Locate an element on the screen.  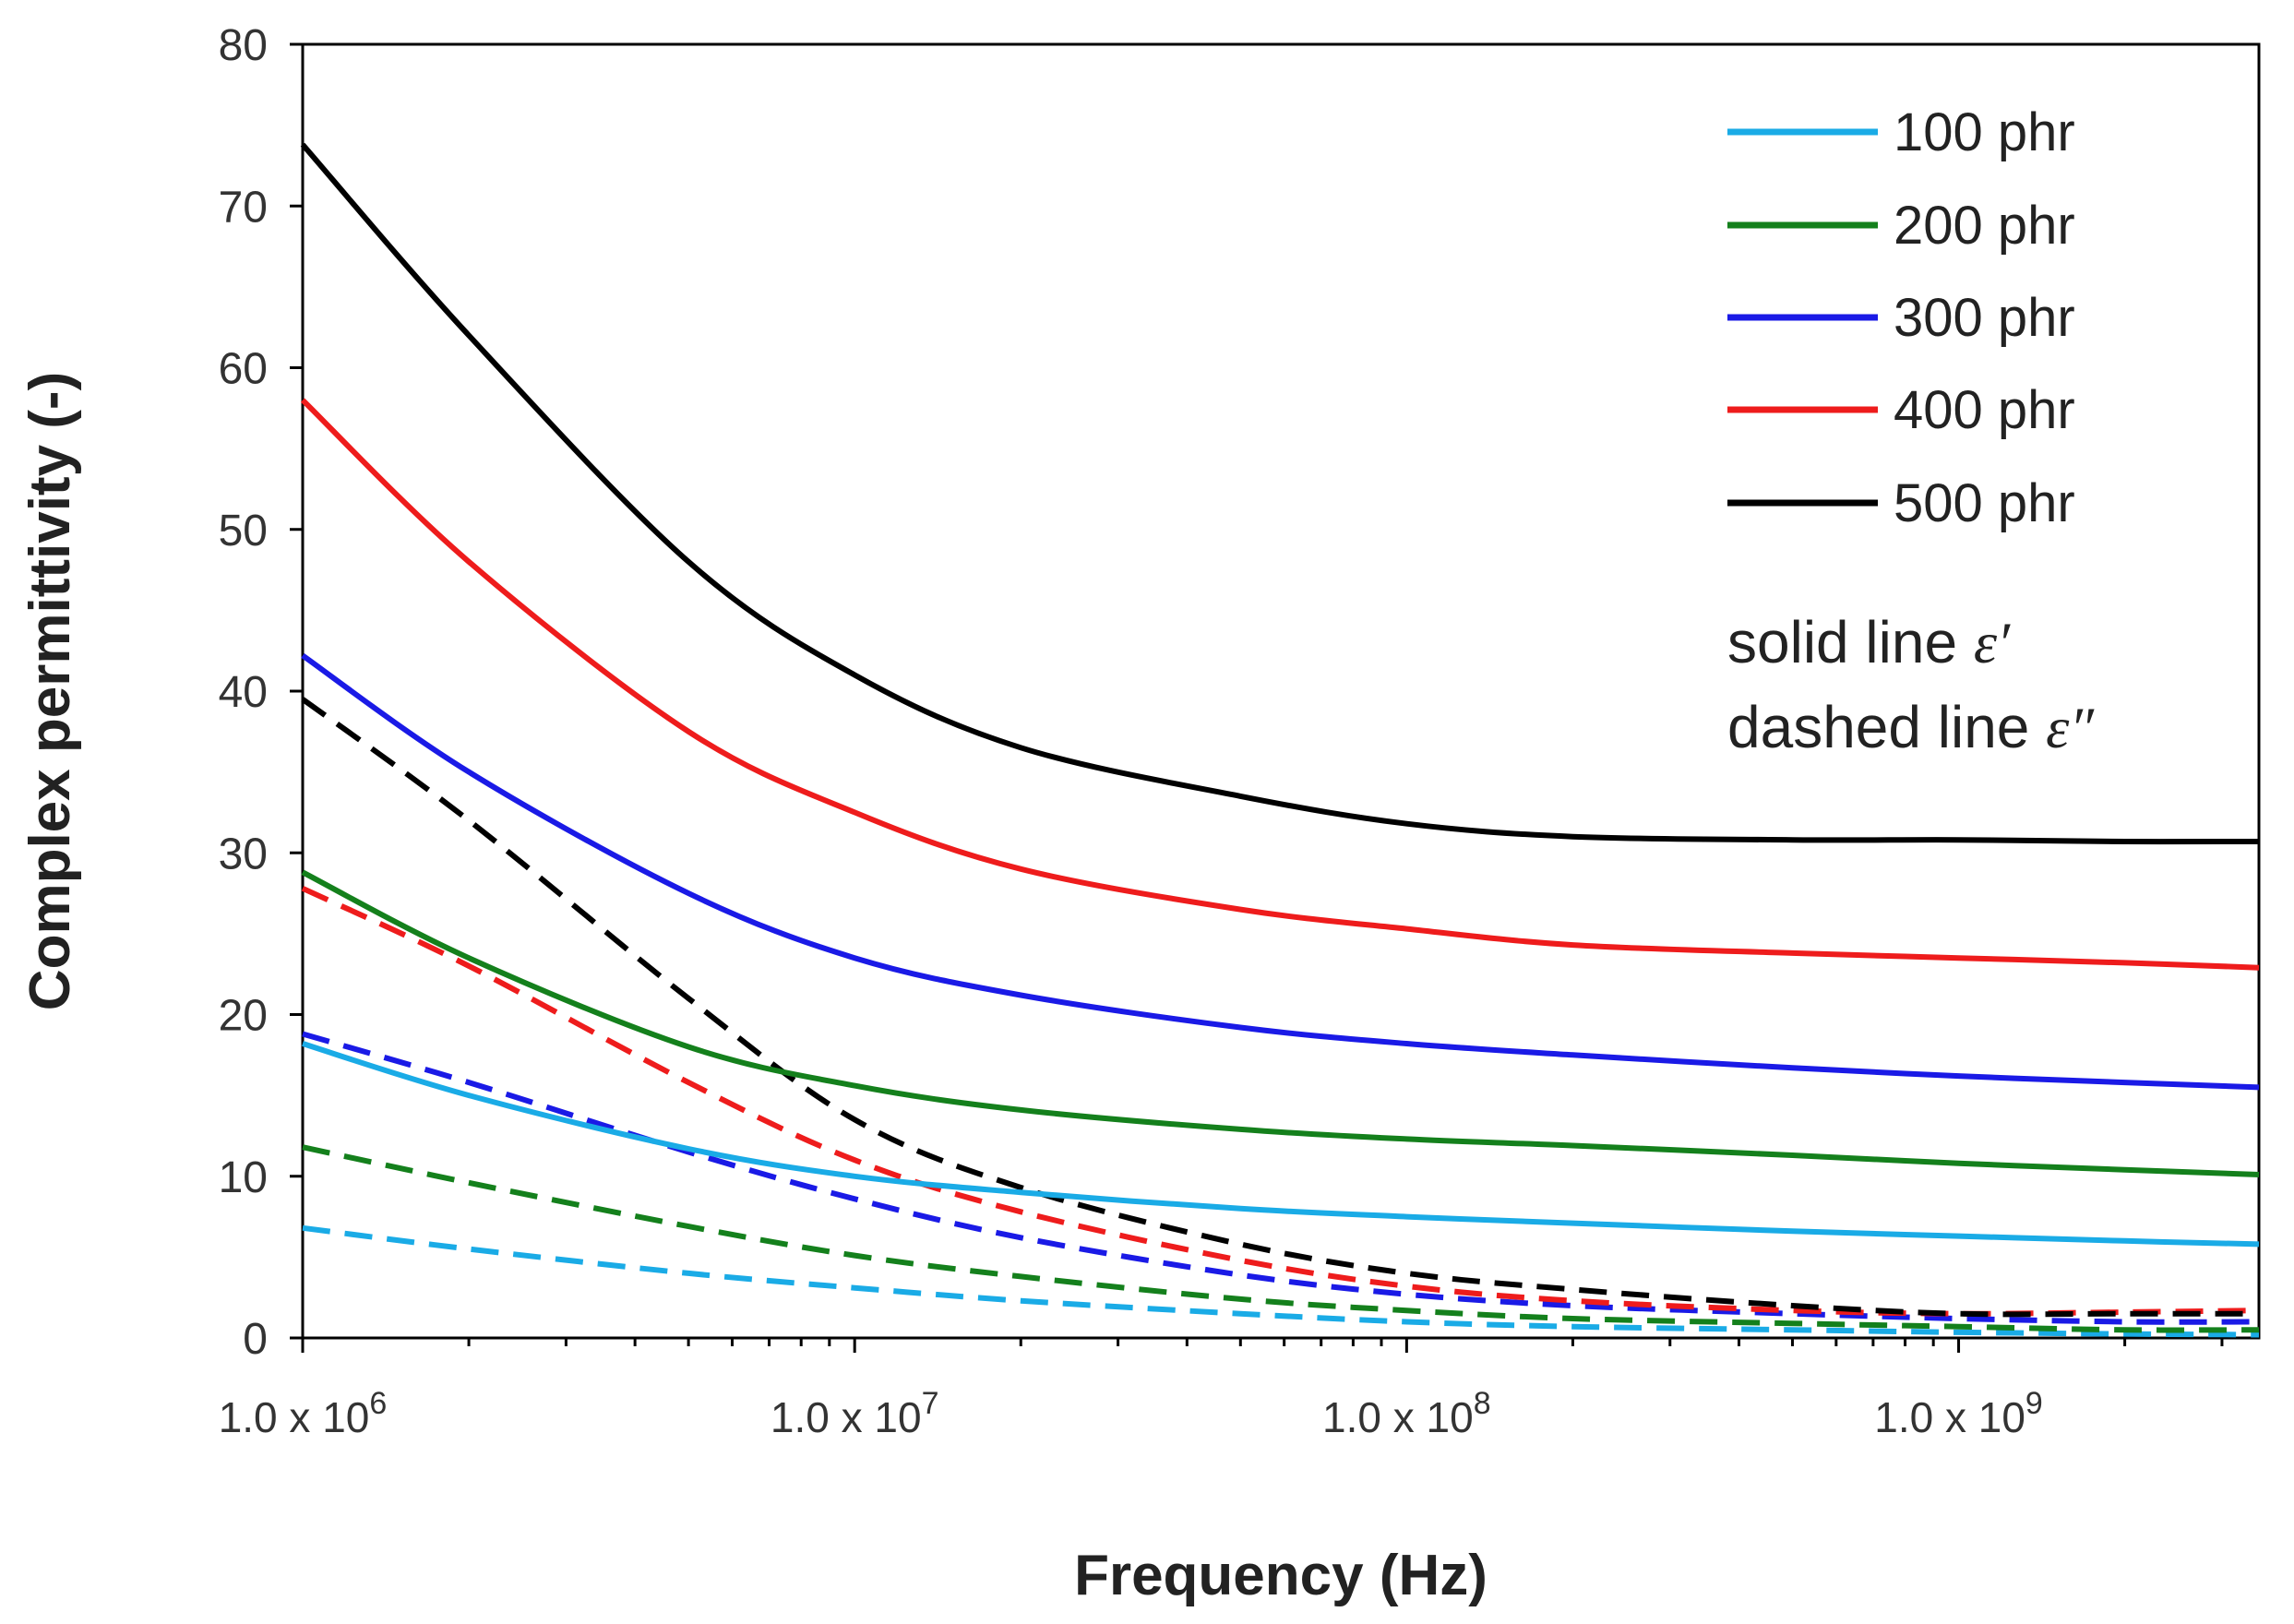
note-solid-symbol: ε′ is located at coordinates (1992, 642).